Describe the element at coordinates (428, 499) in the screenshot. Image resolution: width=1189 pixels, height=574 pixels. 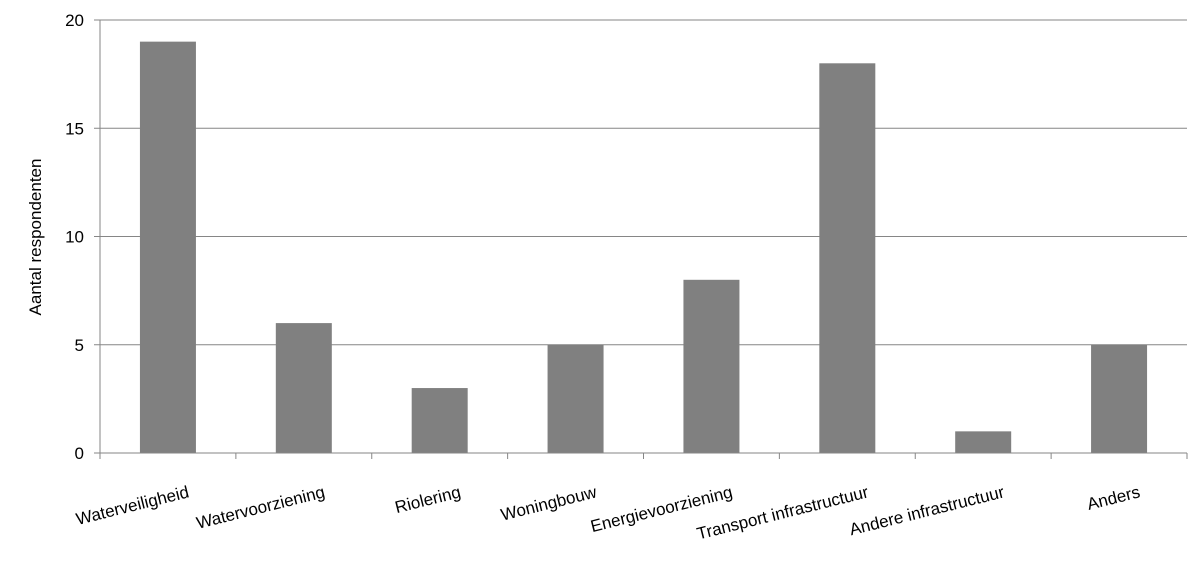
I see `x-tick-label: Riolering` at that location.